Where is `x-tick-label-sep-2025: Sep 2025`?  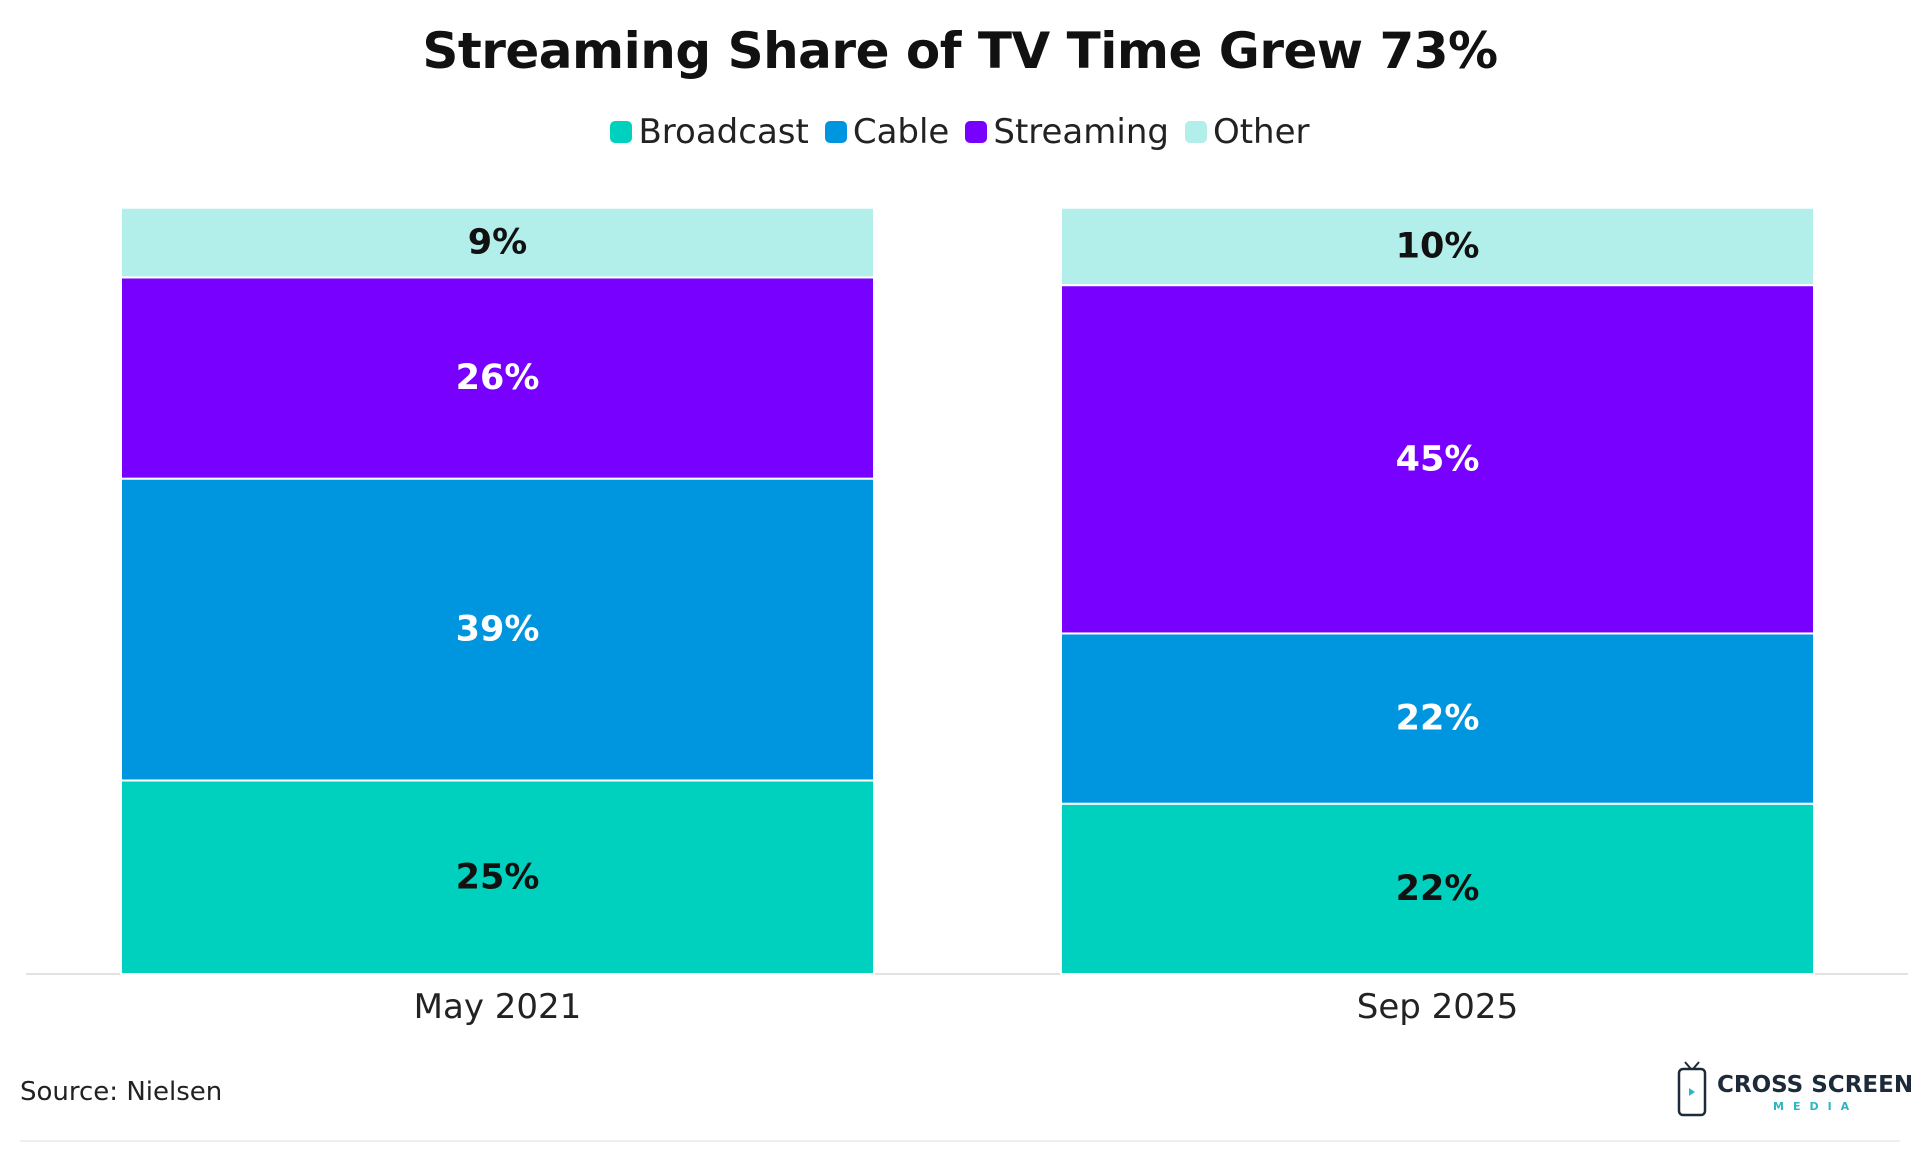
x-tick-label-sep-2025: Sep 2025 is located at coordinates (1437, 1007).